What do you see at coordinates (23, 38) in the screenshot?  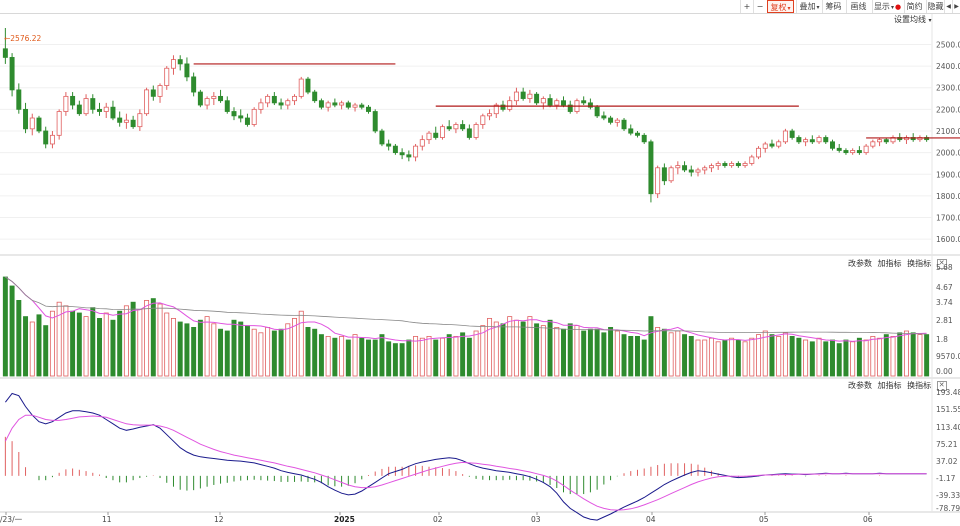 I see `high-price-label: ←2576.22` at bounding box center [23, 38].